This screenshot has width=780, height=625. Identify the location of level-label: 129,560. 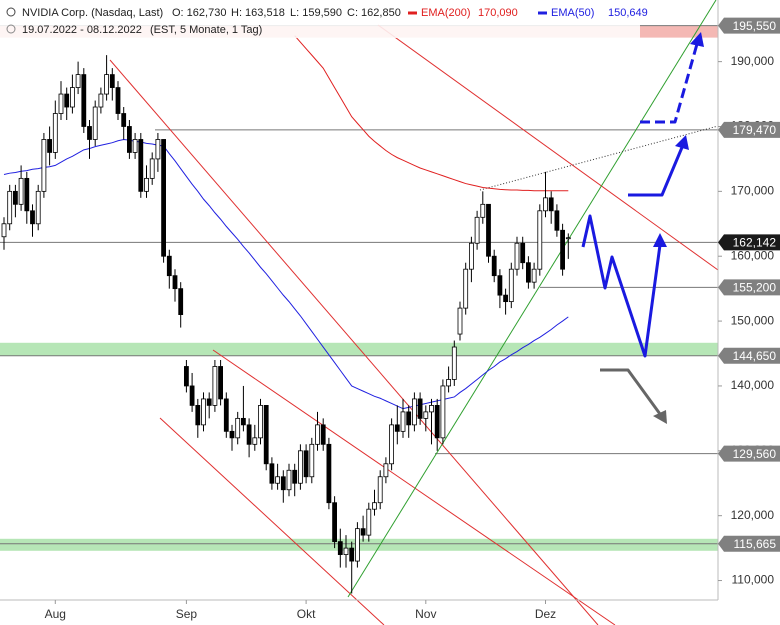
(755, 454).